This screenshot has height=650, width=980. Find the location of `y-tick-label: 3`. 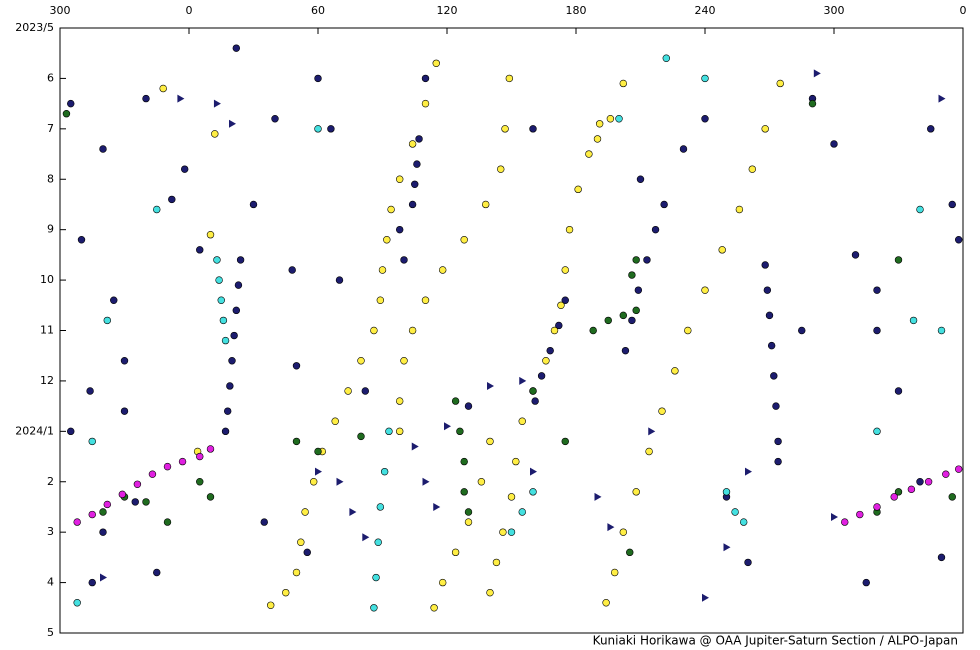

y-tick-label: 3 is located at coordinates (50, 531).